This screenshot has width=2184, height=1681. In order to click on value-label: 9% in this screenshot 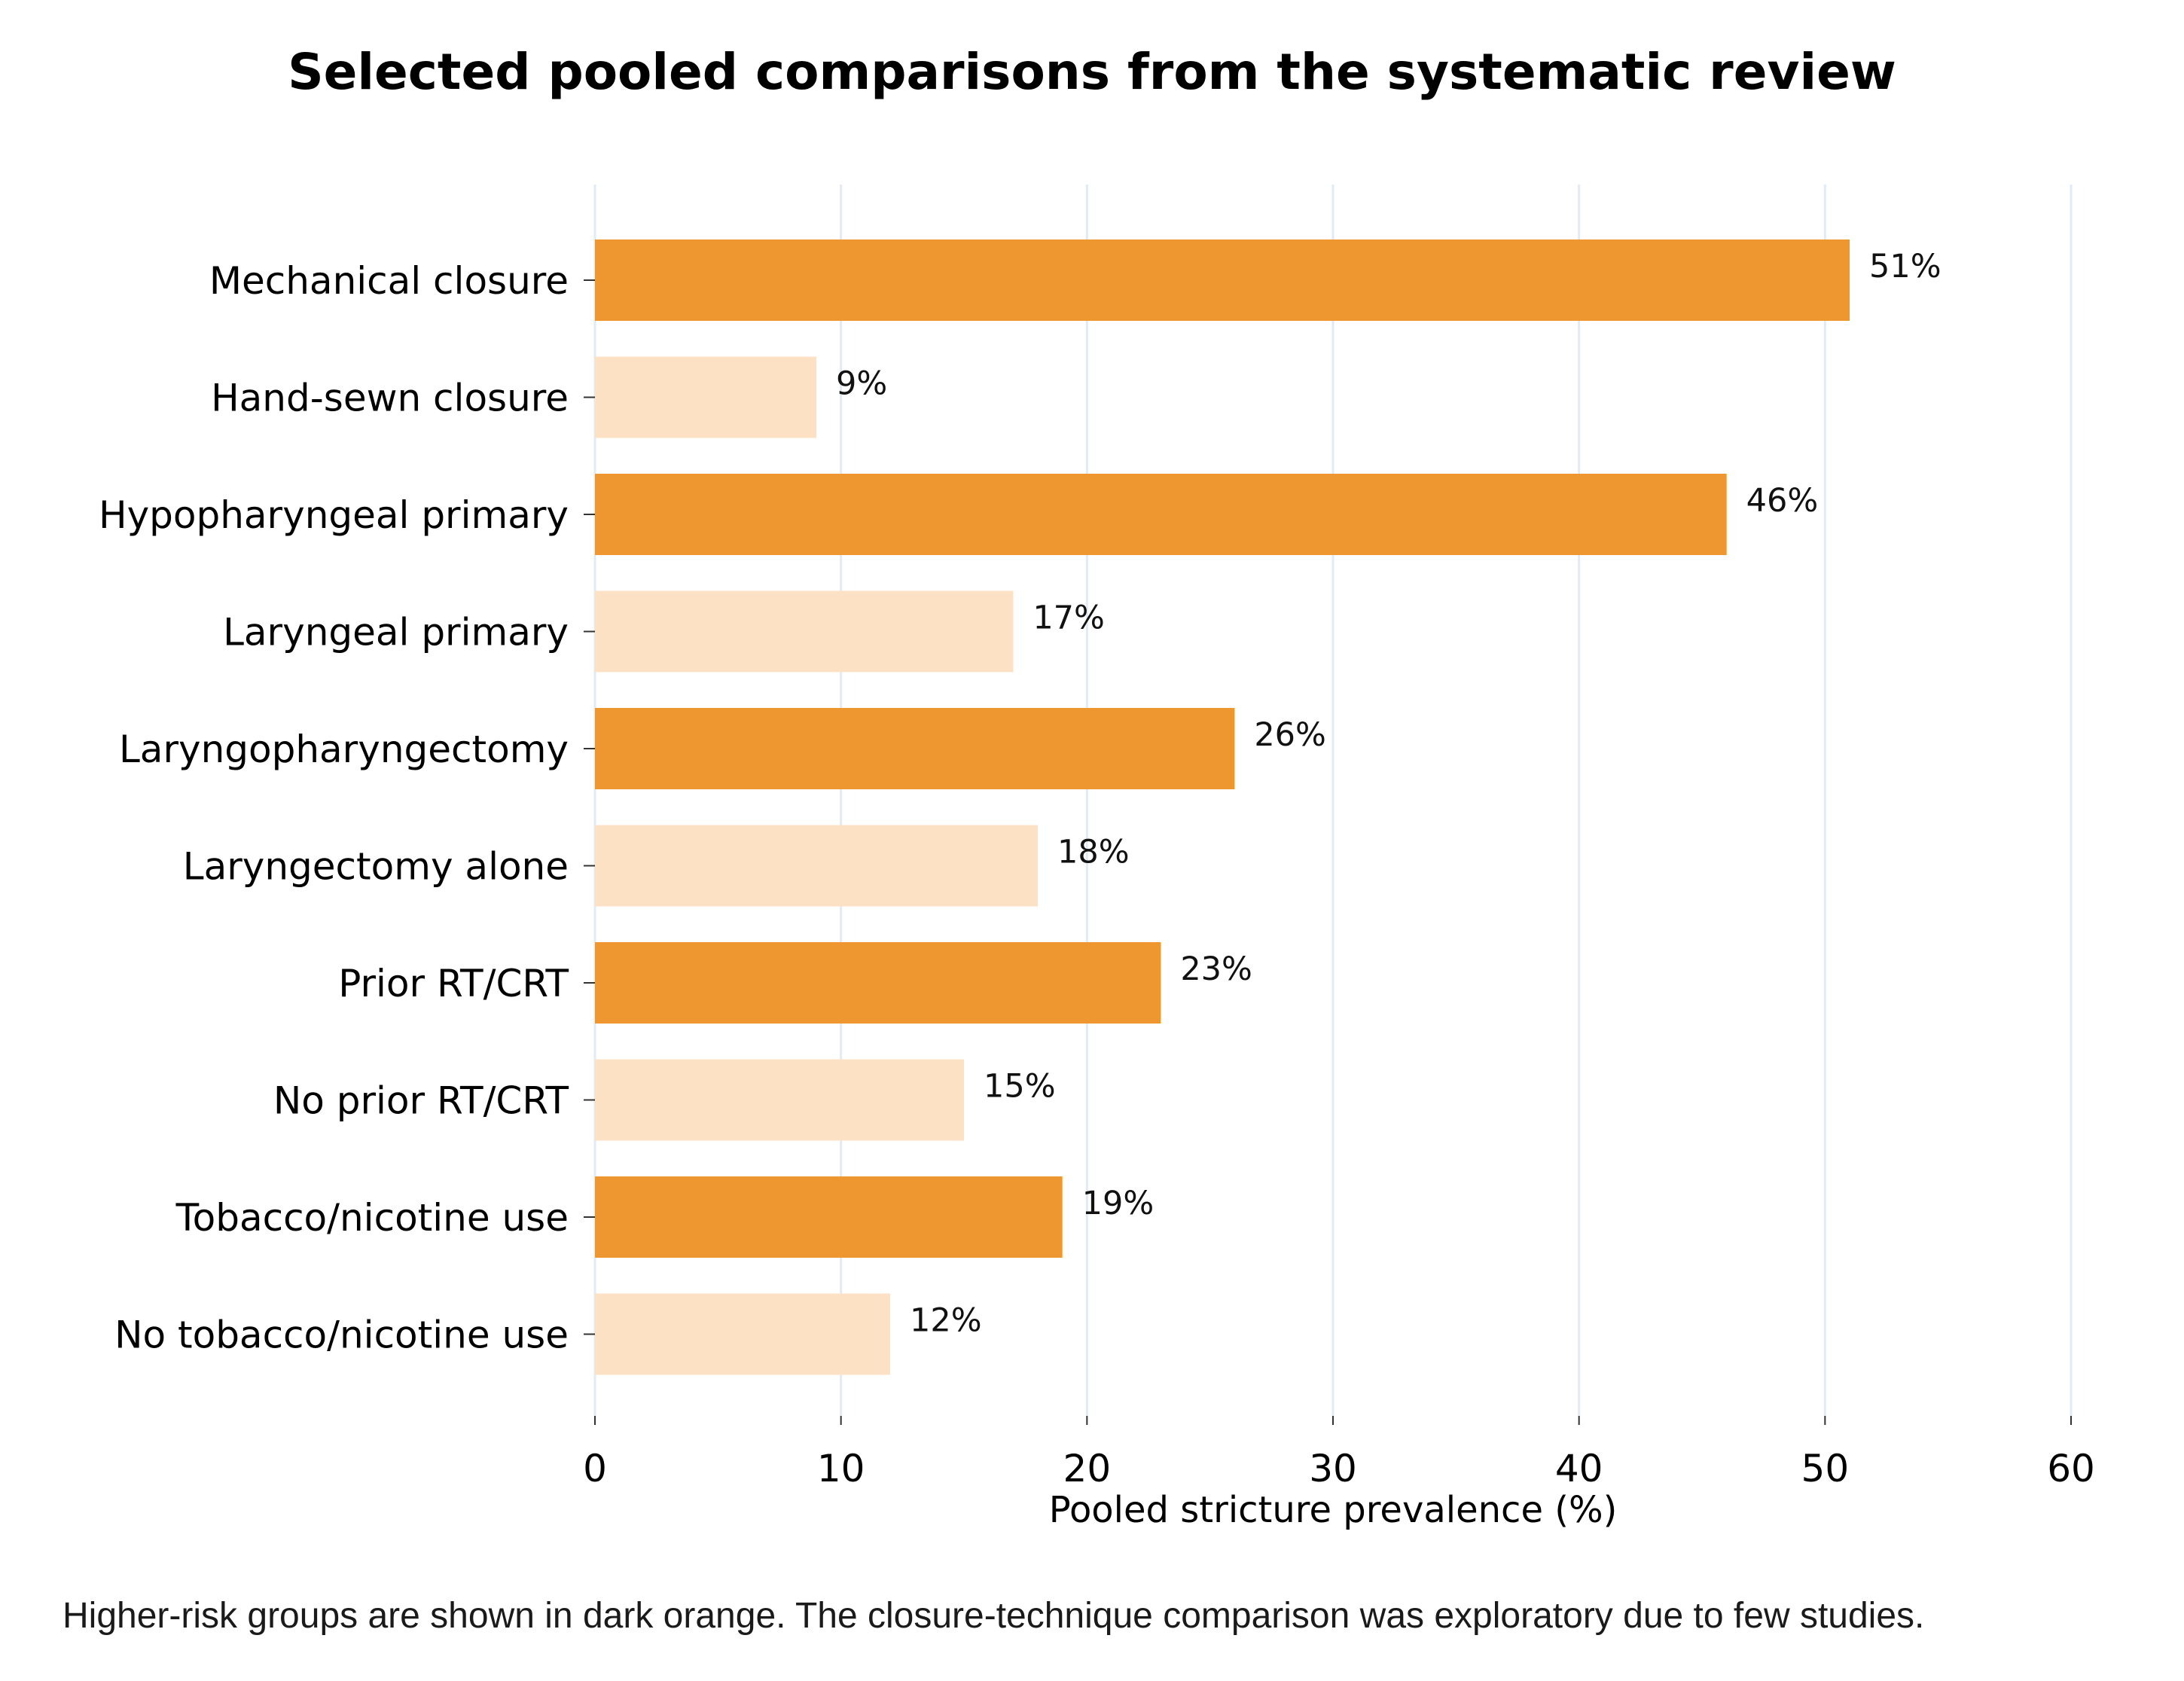, I will do `click(861, 384)`.